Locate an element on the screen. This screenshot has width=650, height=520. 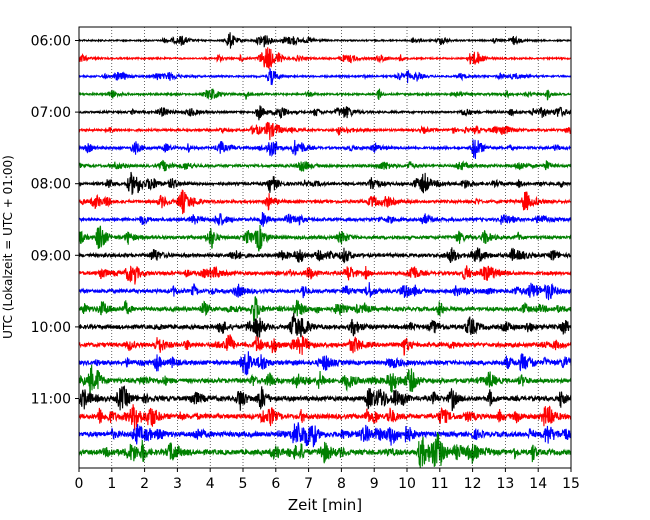
x-tick-label-9: 9 is located at coordinates (374, 484).